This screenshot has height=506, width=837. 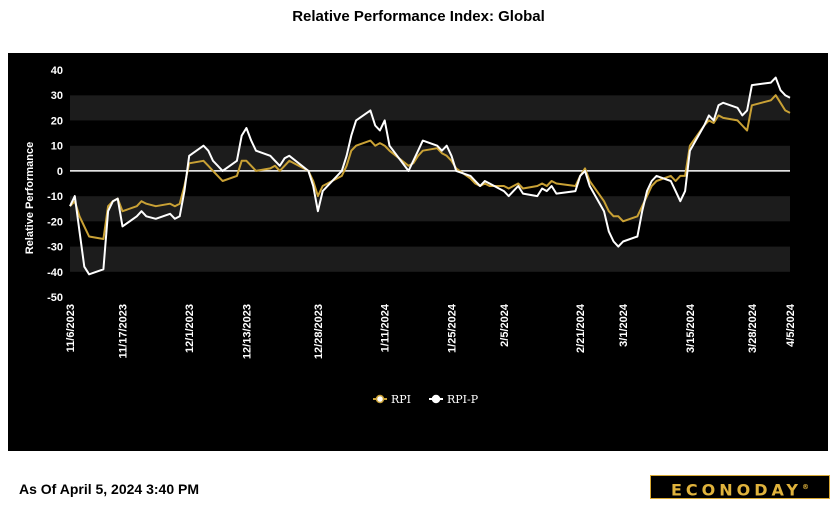 What do you see at coordinates (55, 273) in the screenshot?
I see `y-tick-label: -40` at bounding box center [55, 273].